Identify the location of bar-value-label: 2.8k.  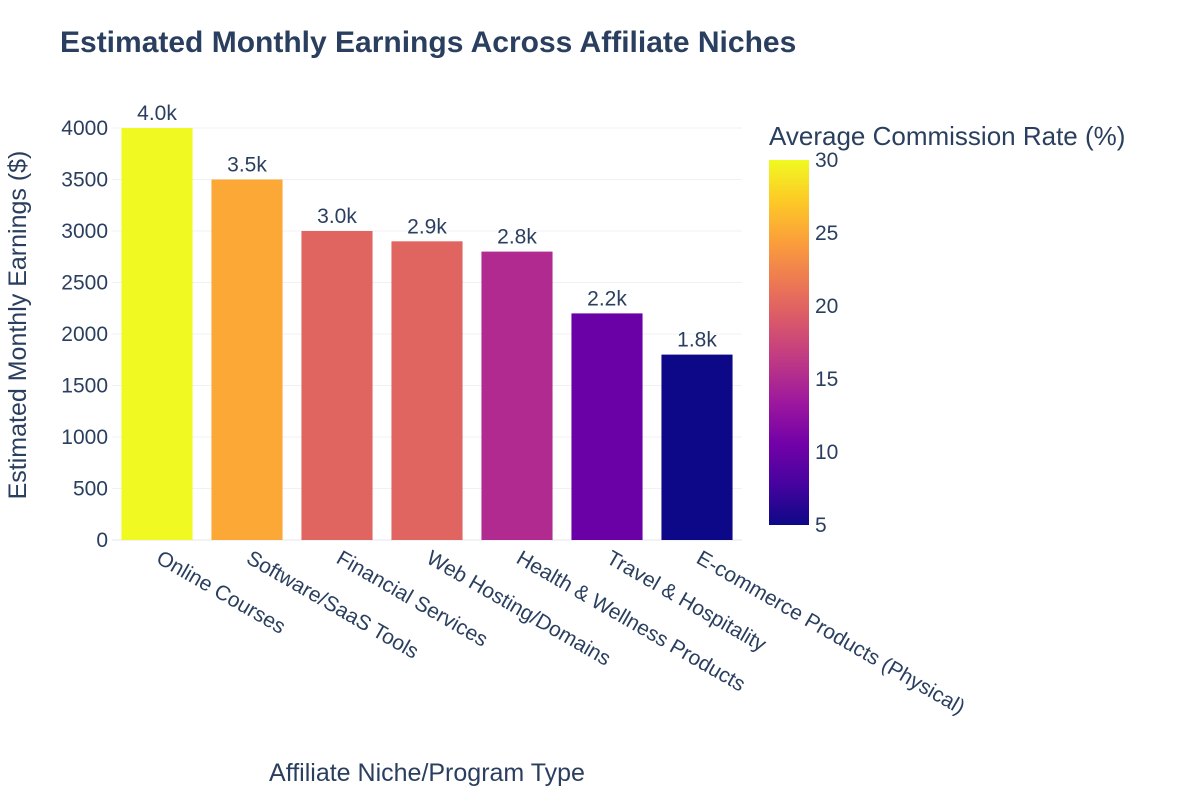
(517, 237).